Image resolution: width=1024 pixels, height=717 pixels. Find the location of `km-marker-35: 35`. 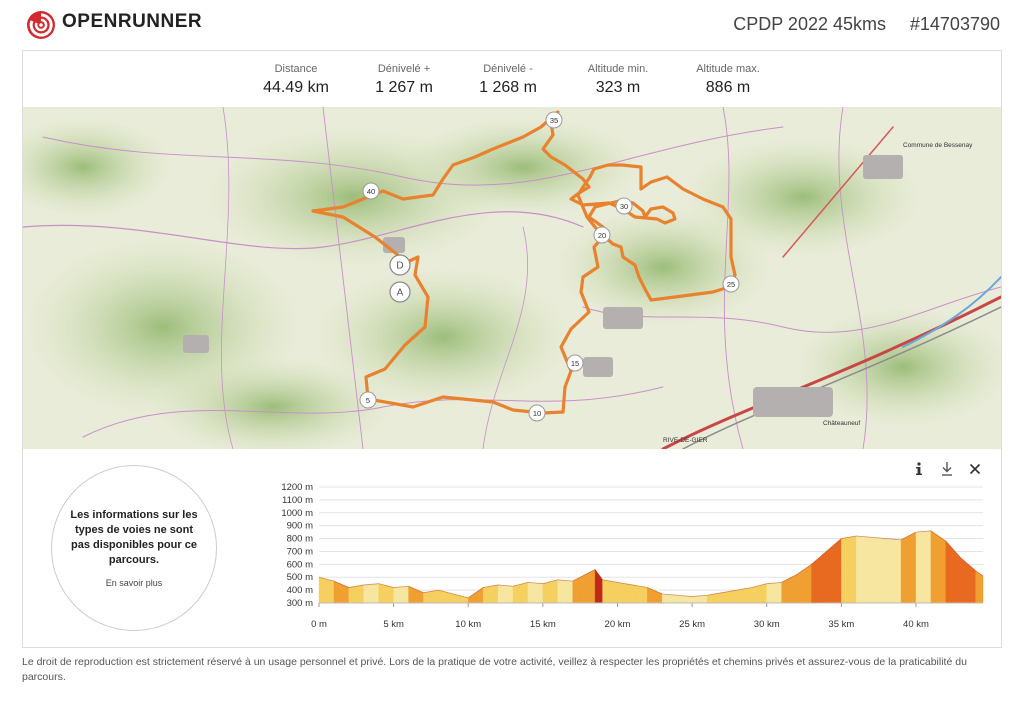

km-marker-35: 35 is located at coordinates (554, 120).